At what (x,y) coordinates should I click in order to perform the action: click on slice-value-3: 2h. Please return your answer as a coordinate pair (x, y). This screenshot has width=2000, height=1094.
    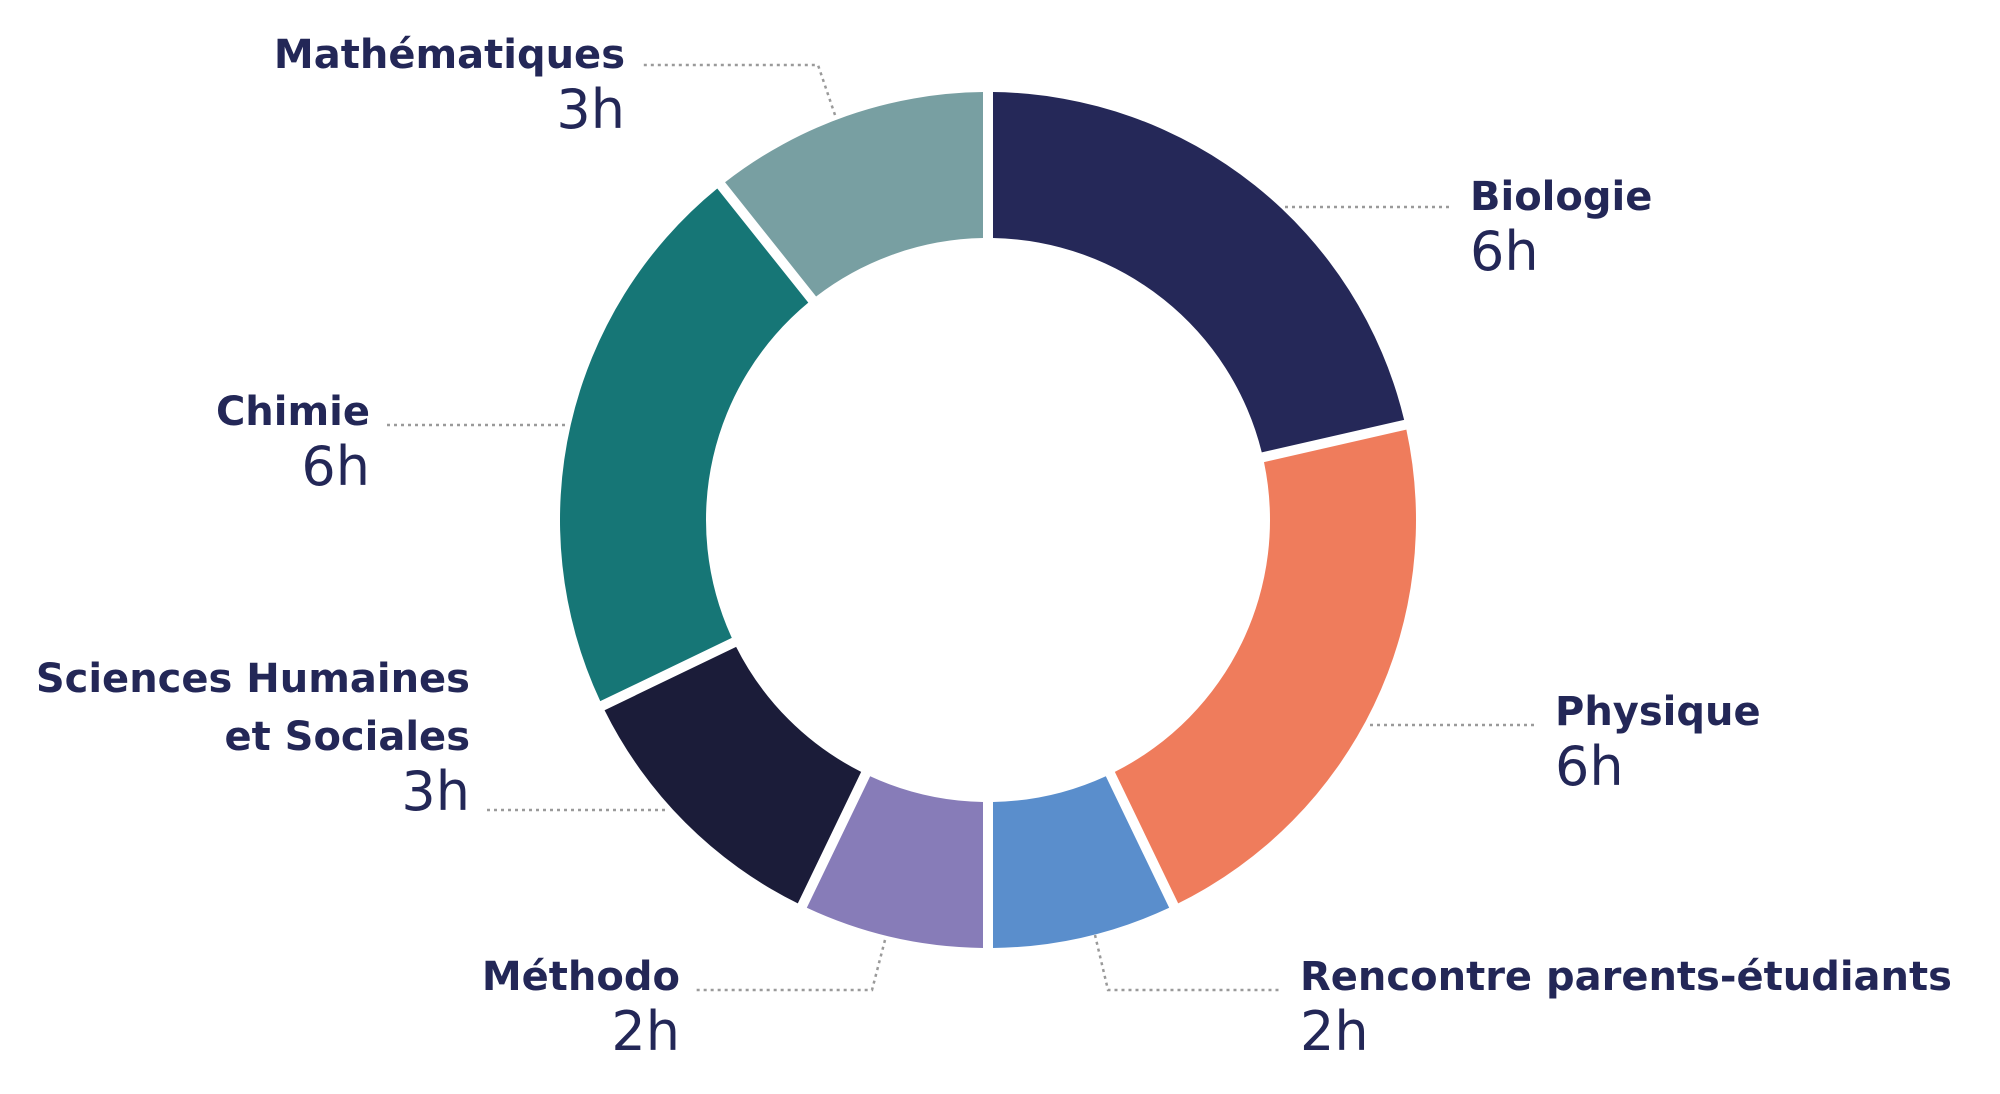
    Looking at the image, I should click on (645, 1031).